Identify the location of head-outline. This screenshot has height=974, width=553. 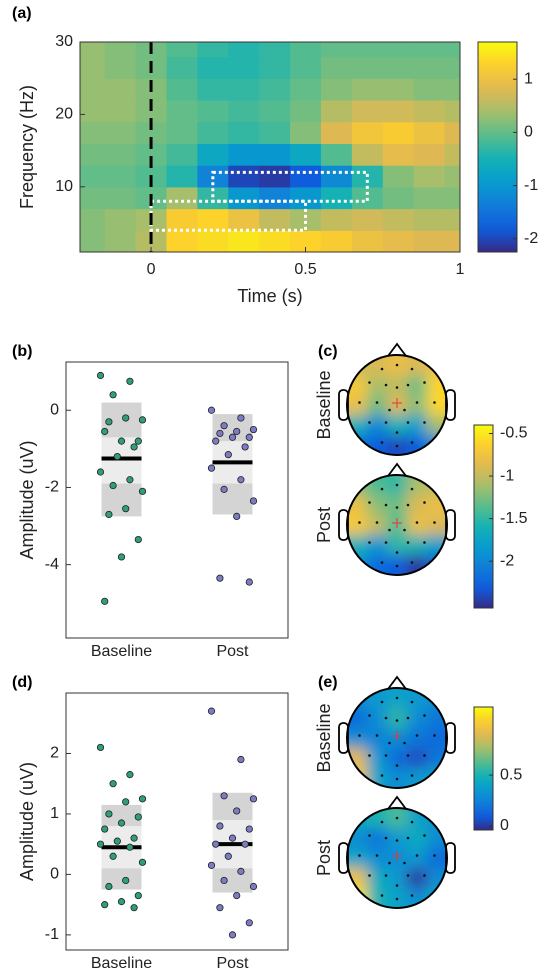
(397, 858).